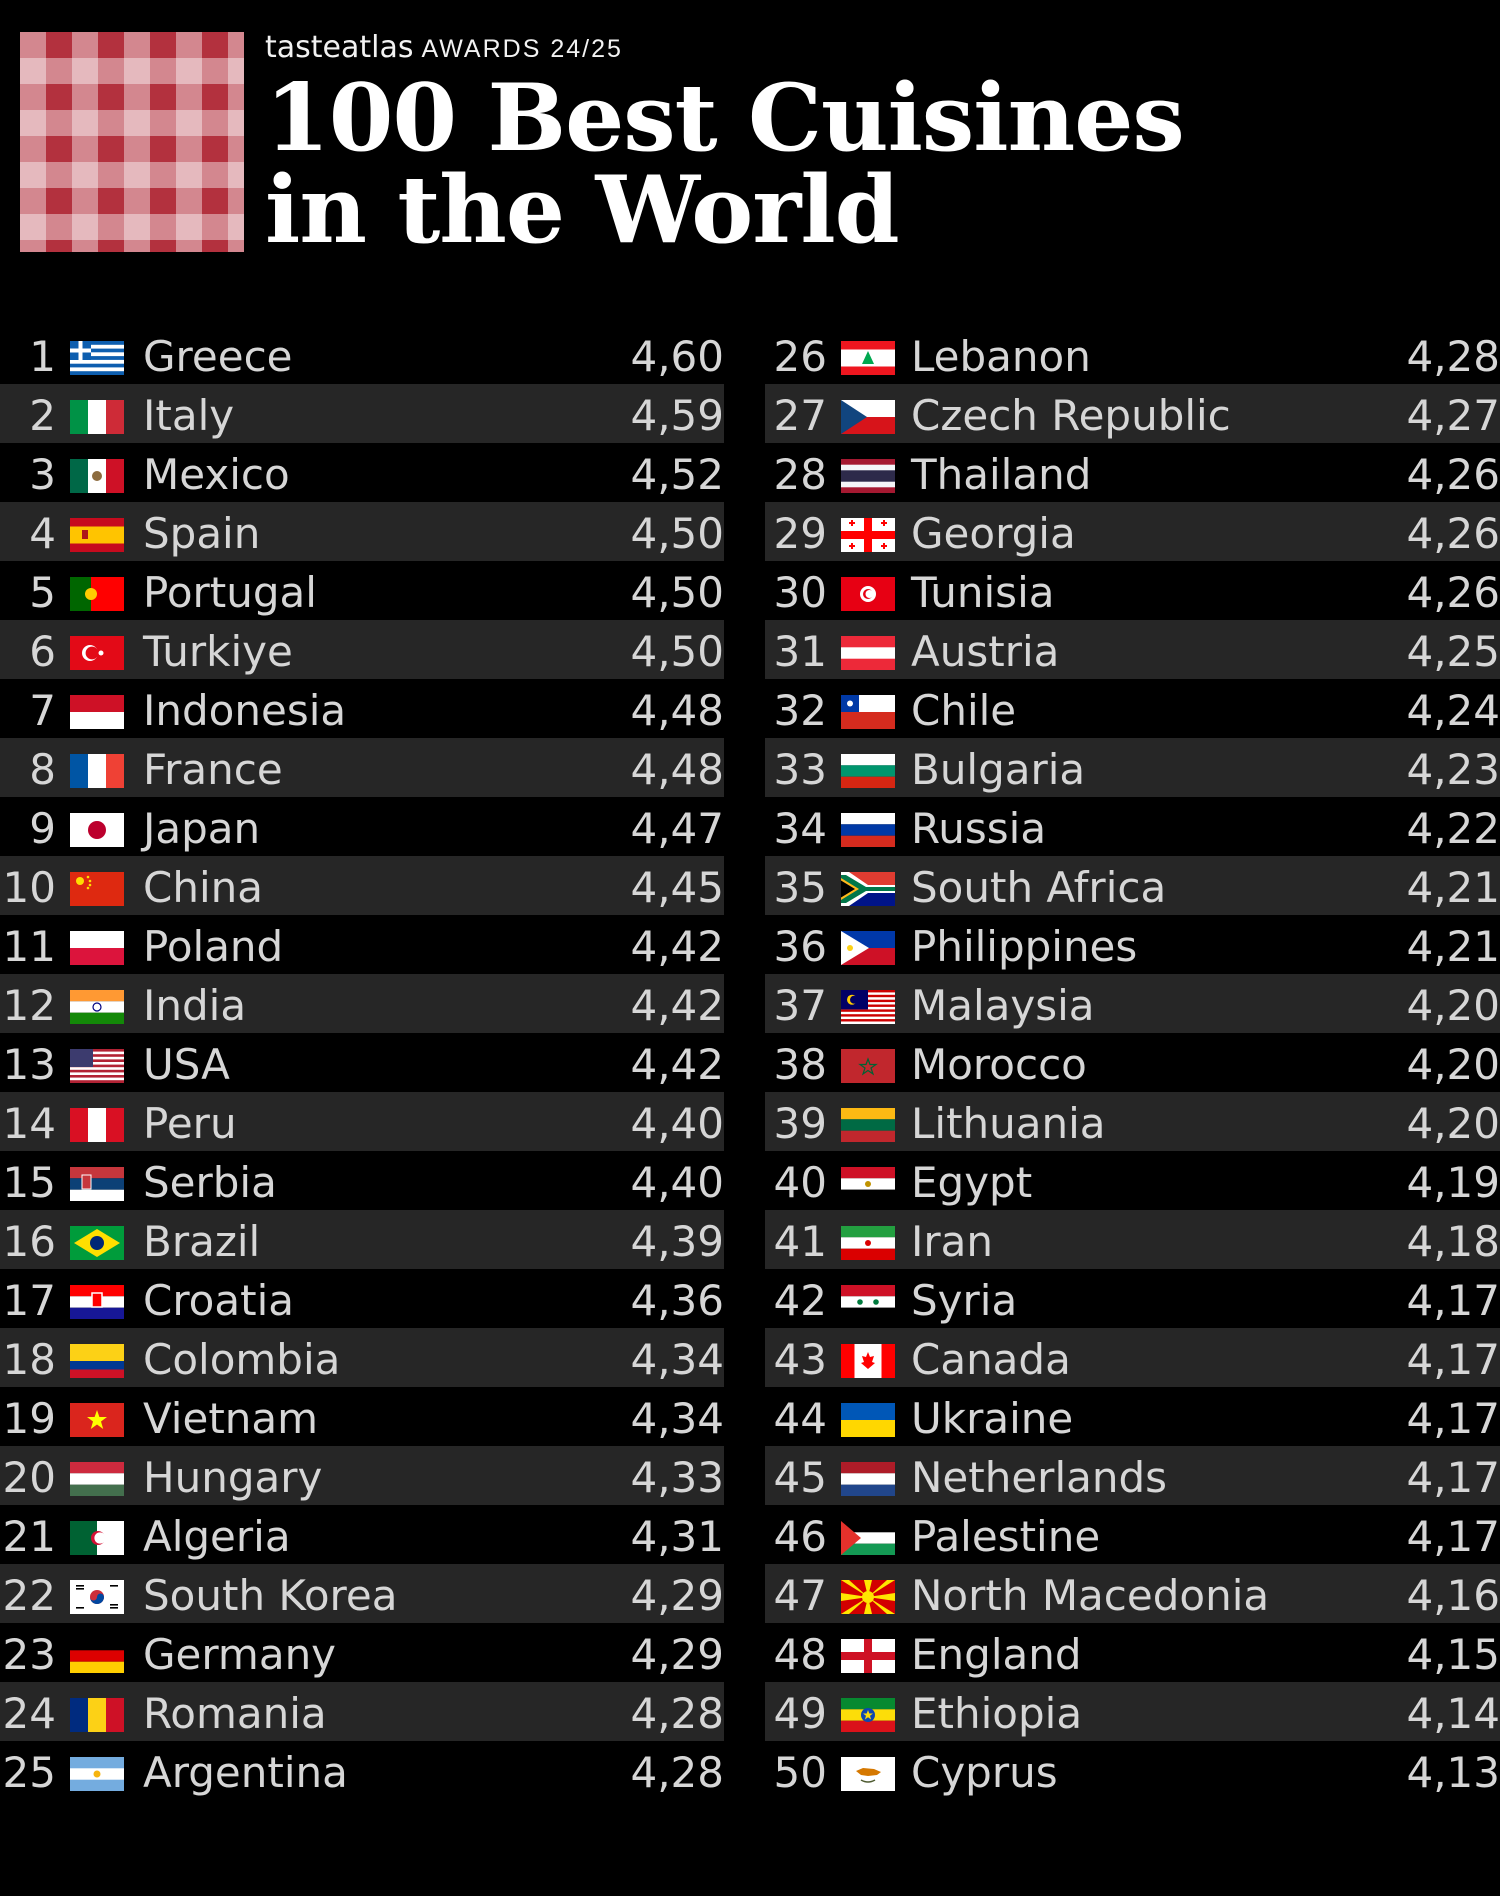  What do you see at coordinates (216, 474) in the screenshot?
I see `country-name: Mexico` at bounding box center [216, 474].